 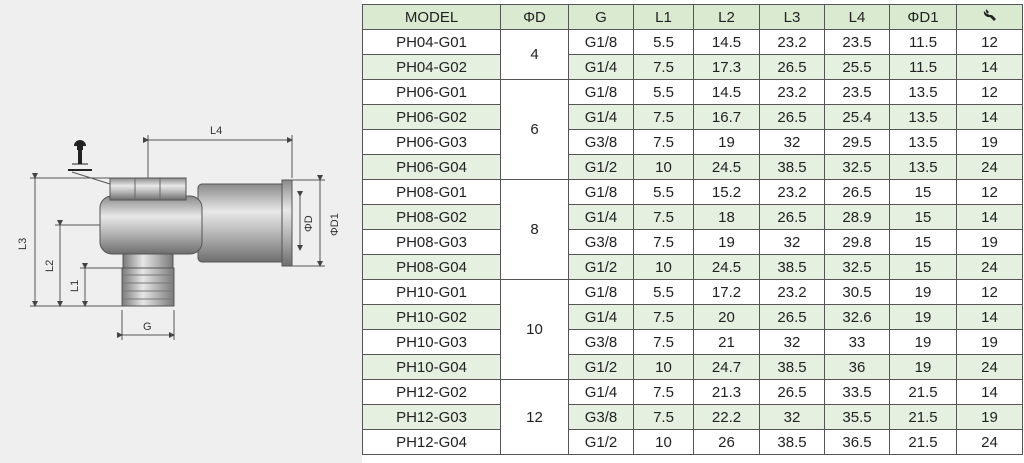 What do you see at coordinates (857, 192) in the screenshot?
I see `cell-l4: 26.5` at bounding box center [857, 192].